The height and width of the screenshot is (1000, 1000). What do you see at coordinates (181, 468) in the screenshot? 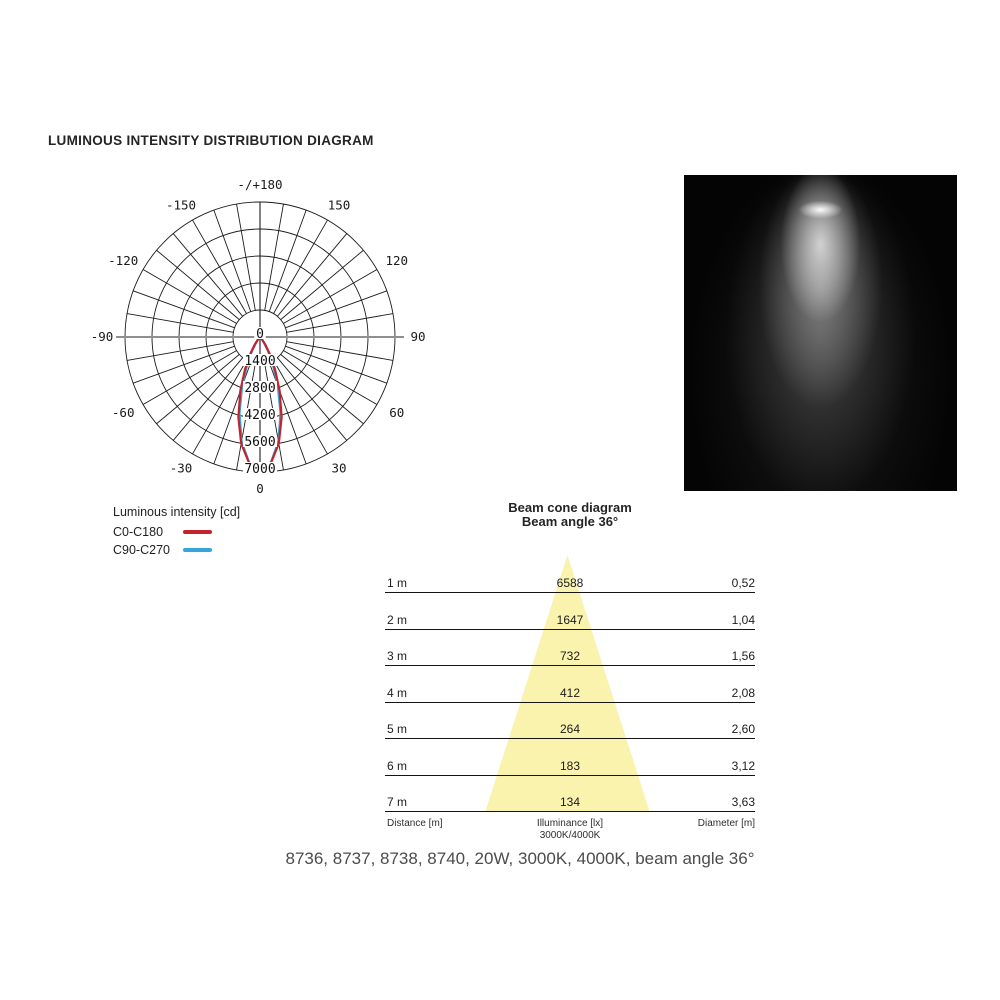
I see `angle-tick-label: -30` at bounding box center [181, 468].